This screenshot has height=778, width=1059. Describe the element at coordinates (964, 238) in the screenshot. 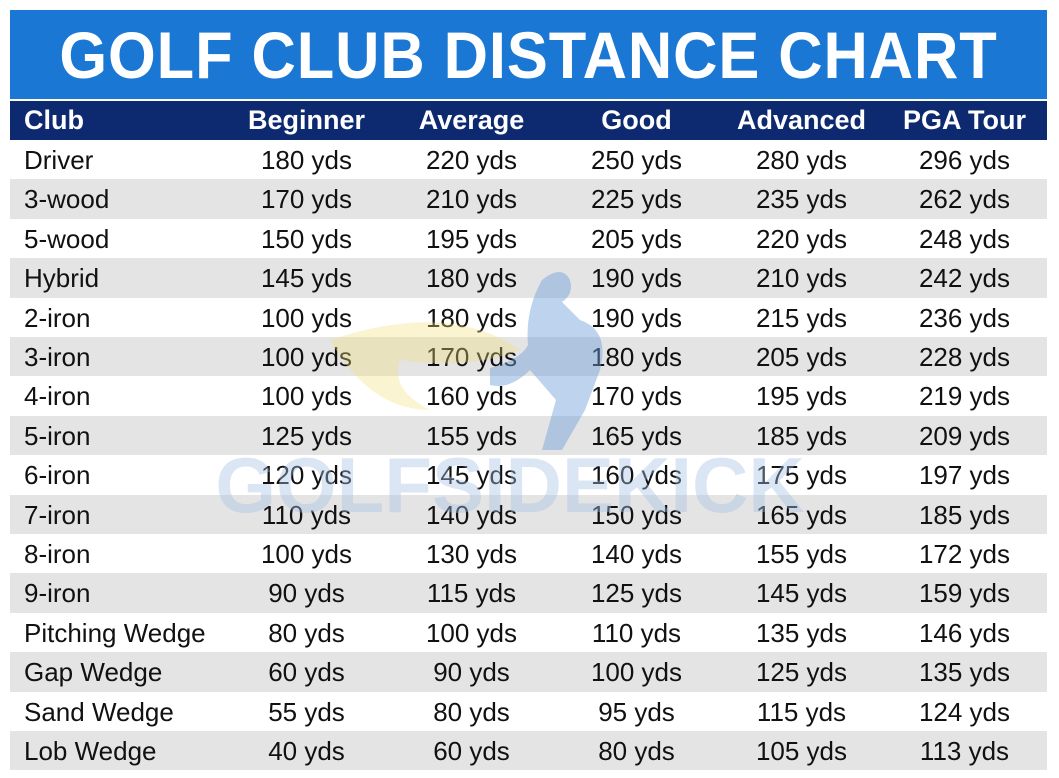

I see `distance-cell: 248 yds` at that location.